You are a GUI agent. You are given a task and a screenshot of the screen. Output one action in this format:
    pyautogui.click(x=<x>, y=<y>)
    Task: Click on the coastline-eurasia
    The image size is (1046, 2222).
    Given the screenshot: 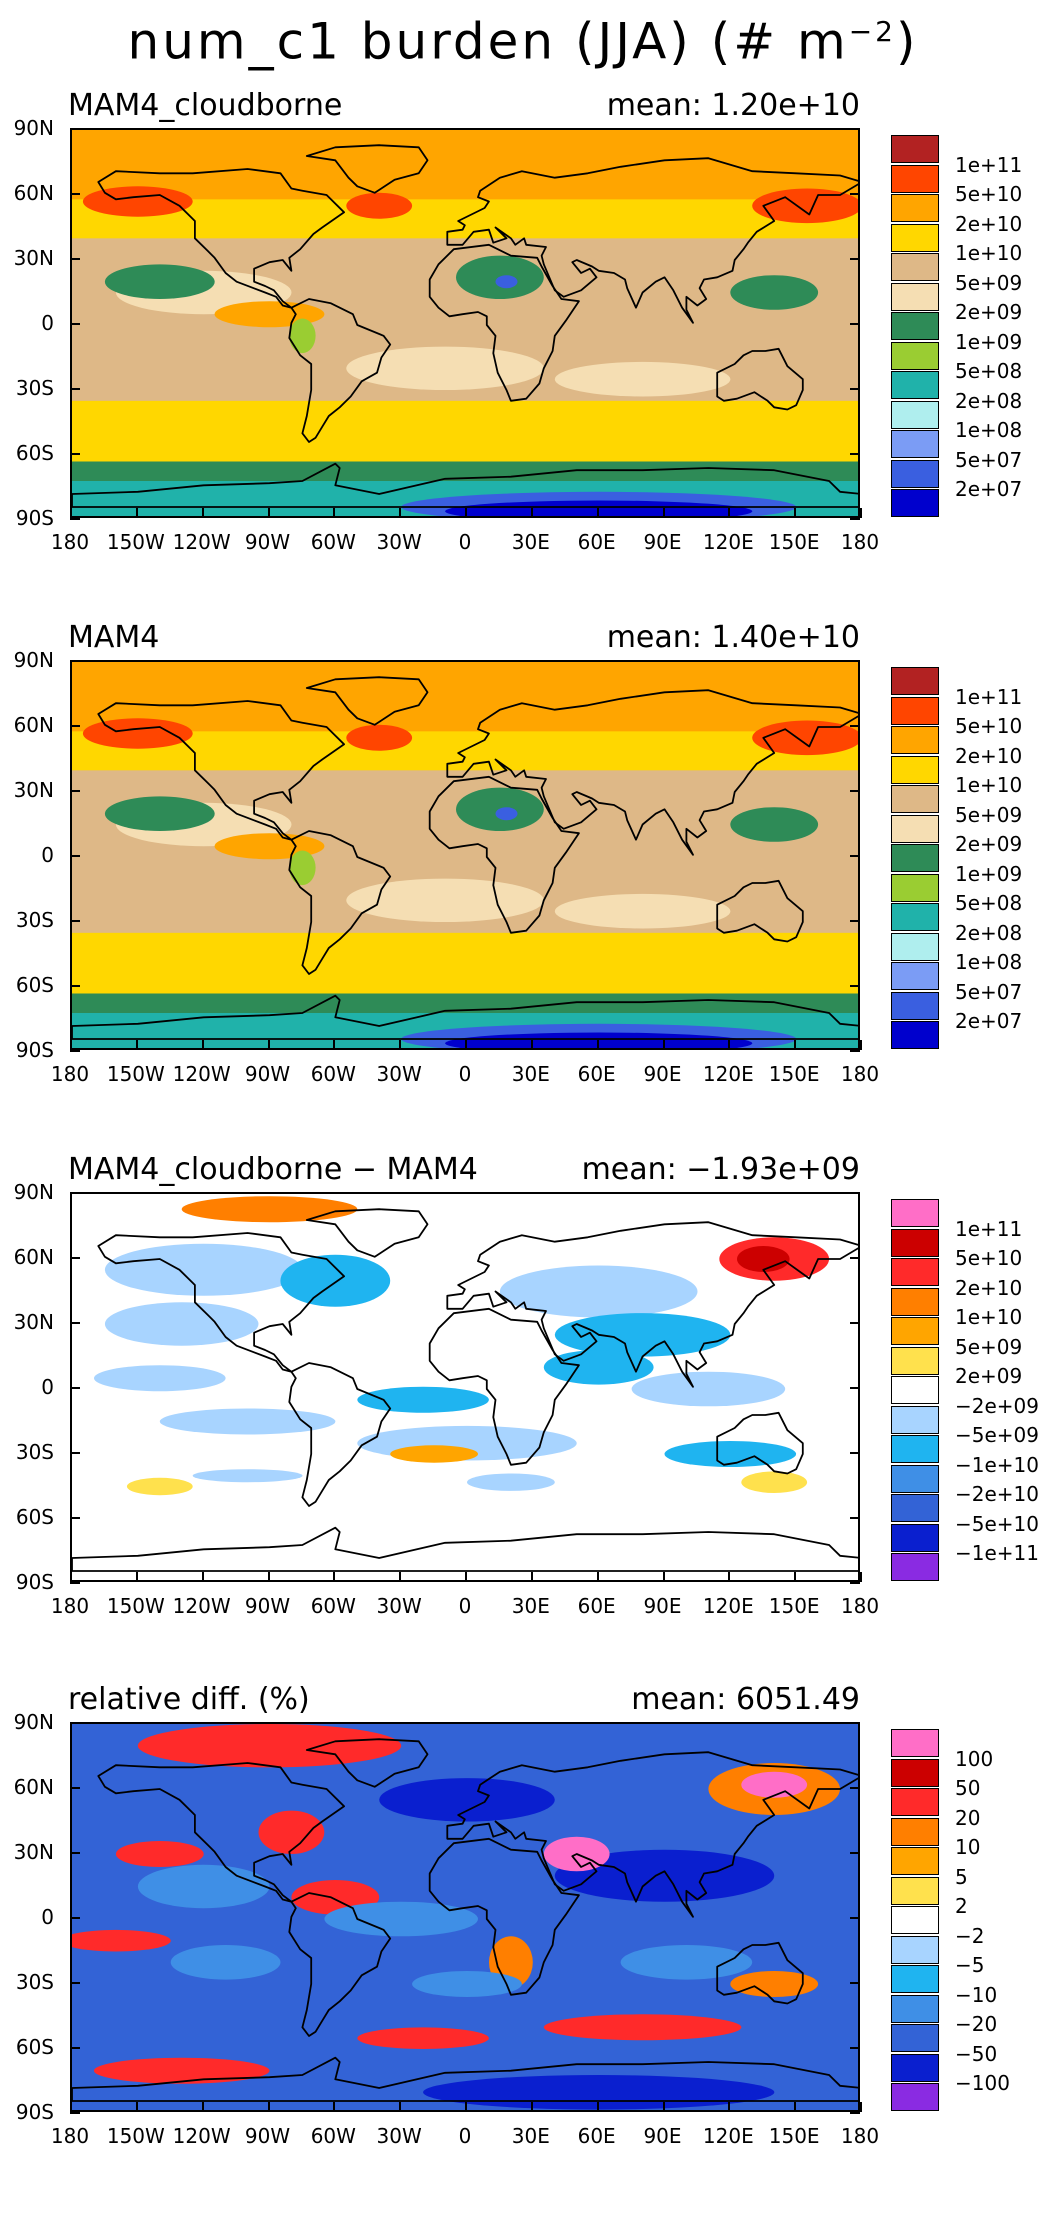 What is the action you would take?
    pyautogui.click(x=652, y=240)
    